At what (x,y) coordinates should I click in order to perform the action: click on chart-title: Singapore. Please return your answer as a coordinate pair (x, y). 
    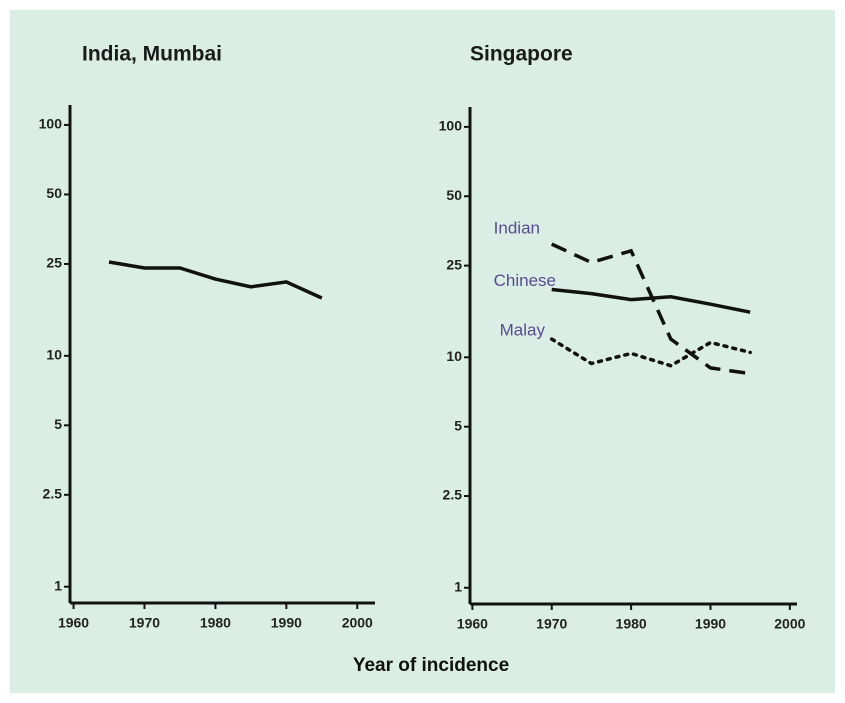
    Looking at the image, I should click on (521, 54).